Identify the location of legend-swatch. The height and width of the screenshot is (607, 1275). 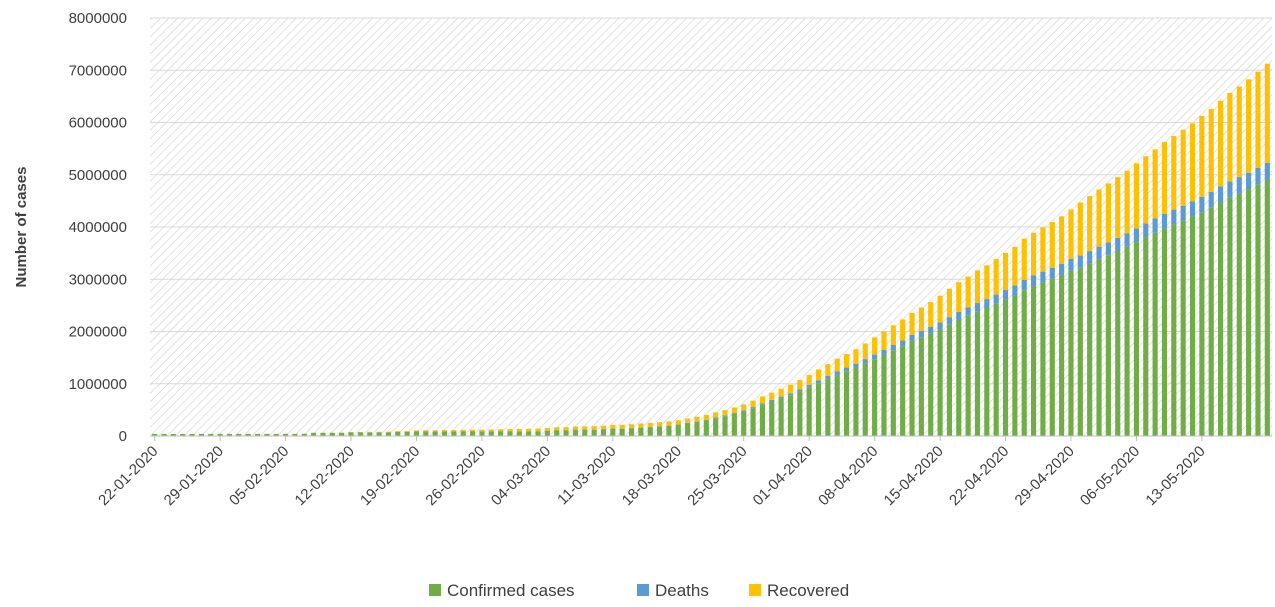
(435, 590).